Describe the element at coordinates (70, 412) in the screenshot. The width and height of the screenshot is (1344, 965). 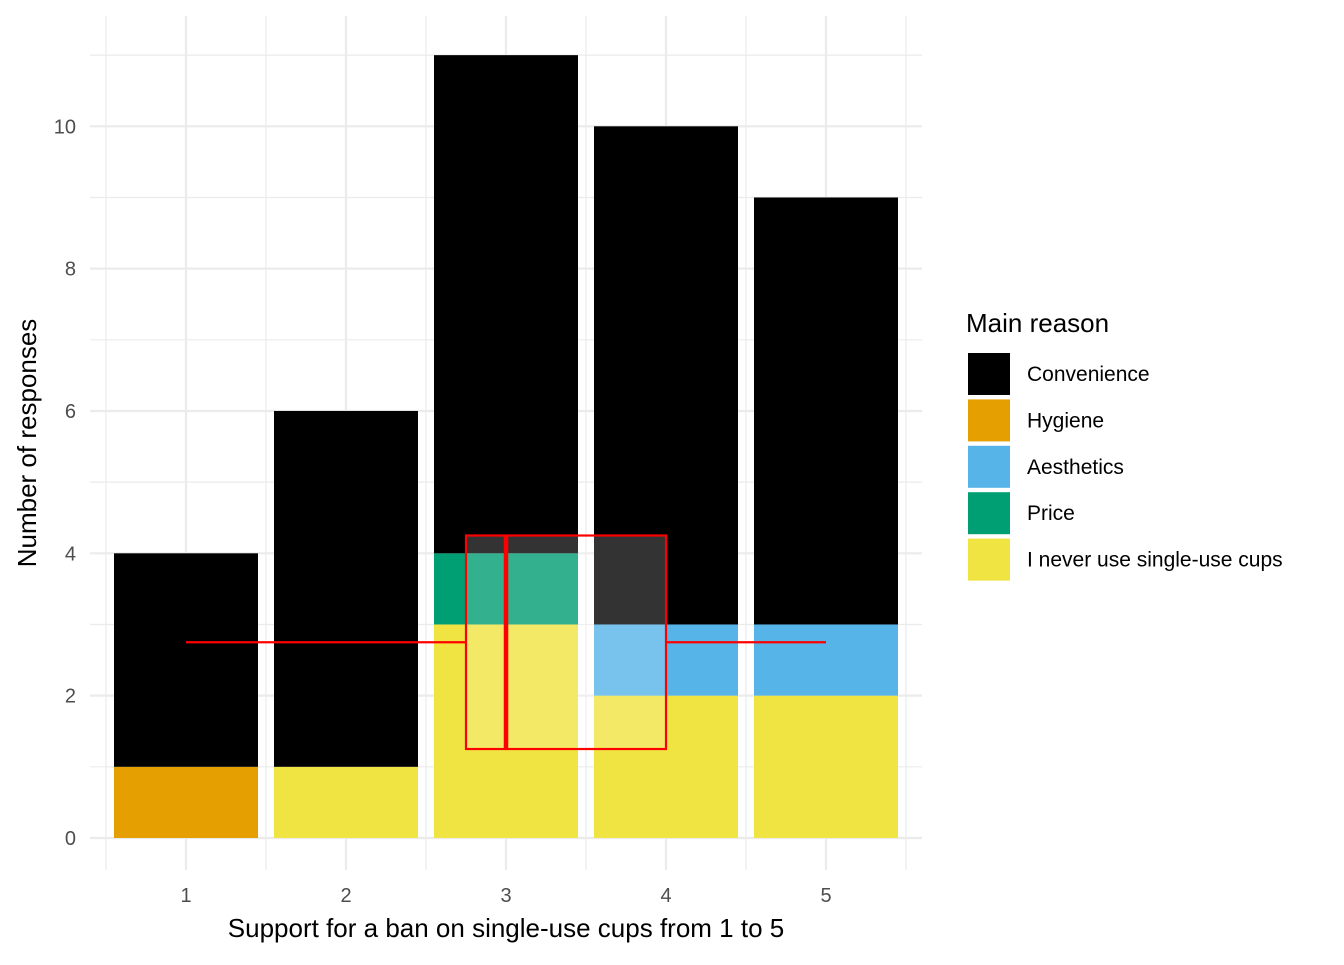
I see `y-tick-label: 6` at that location.